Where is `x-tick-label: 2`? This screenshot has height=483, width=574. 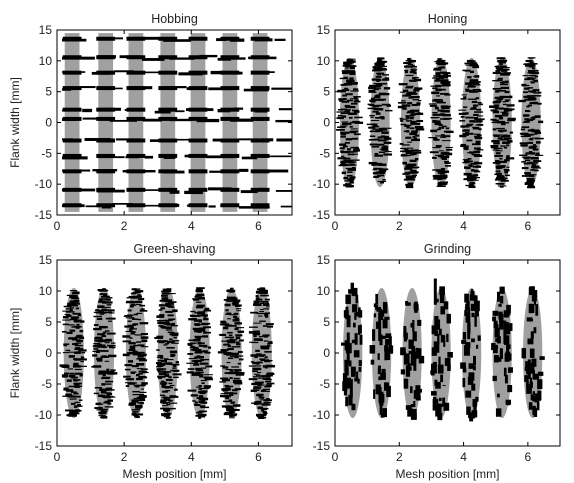 x-tick-label: 2 is located at coordinates (399, 457).